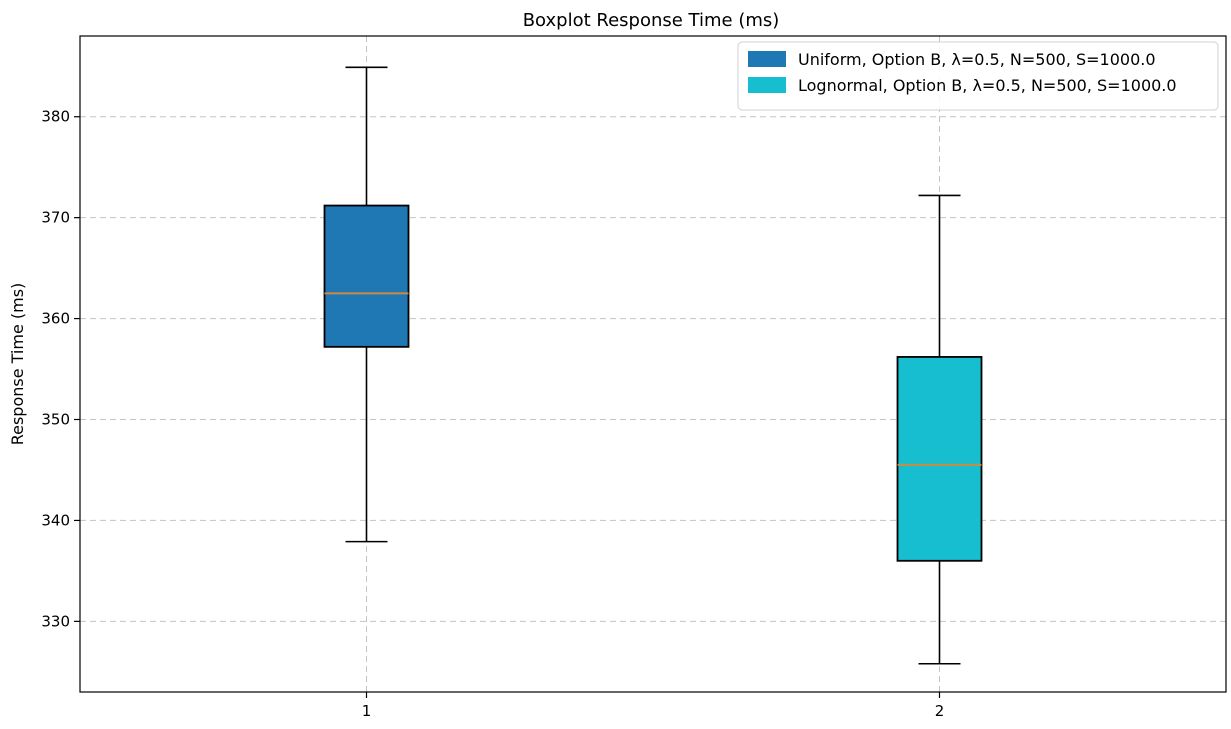 Image resolution: width=1231 pixels, height=729 pixels. Describe the element at coordinates (55, 621) in the screenshot. I see `y-tick-label: 330` at that location.